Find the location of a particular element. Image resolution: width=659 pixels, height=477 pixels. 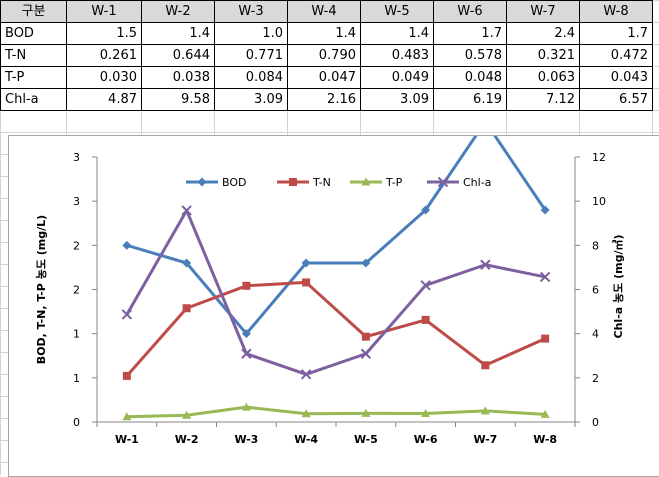

y2-tick-label: 2 is located at coordinates (595, 378).